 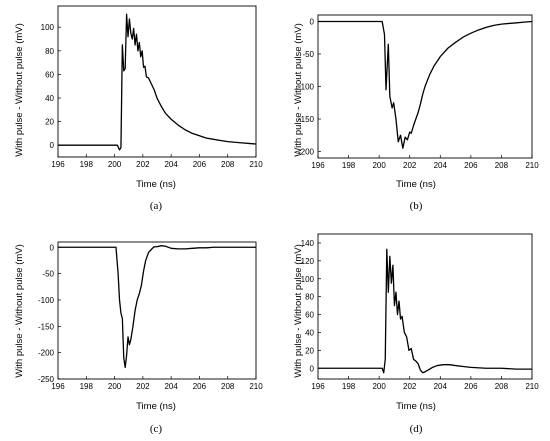 What do you see at coordinates (416, 206) in the screenshot?
I see `panel-caption: (b)` at bounding box center [416, 206].